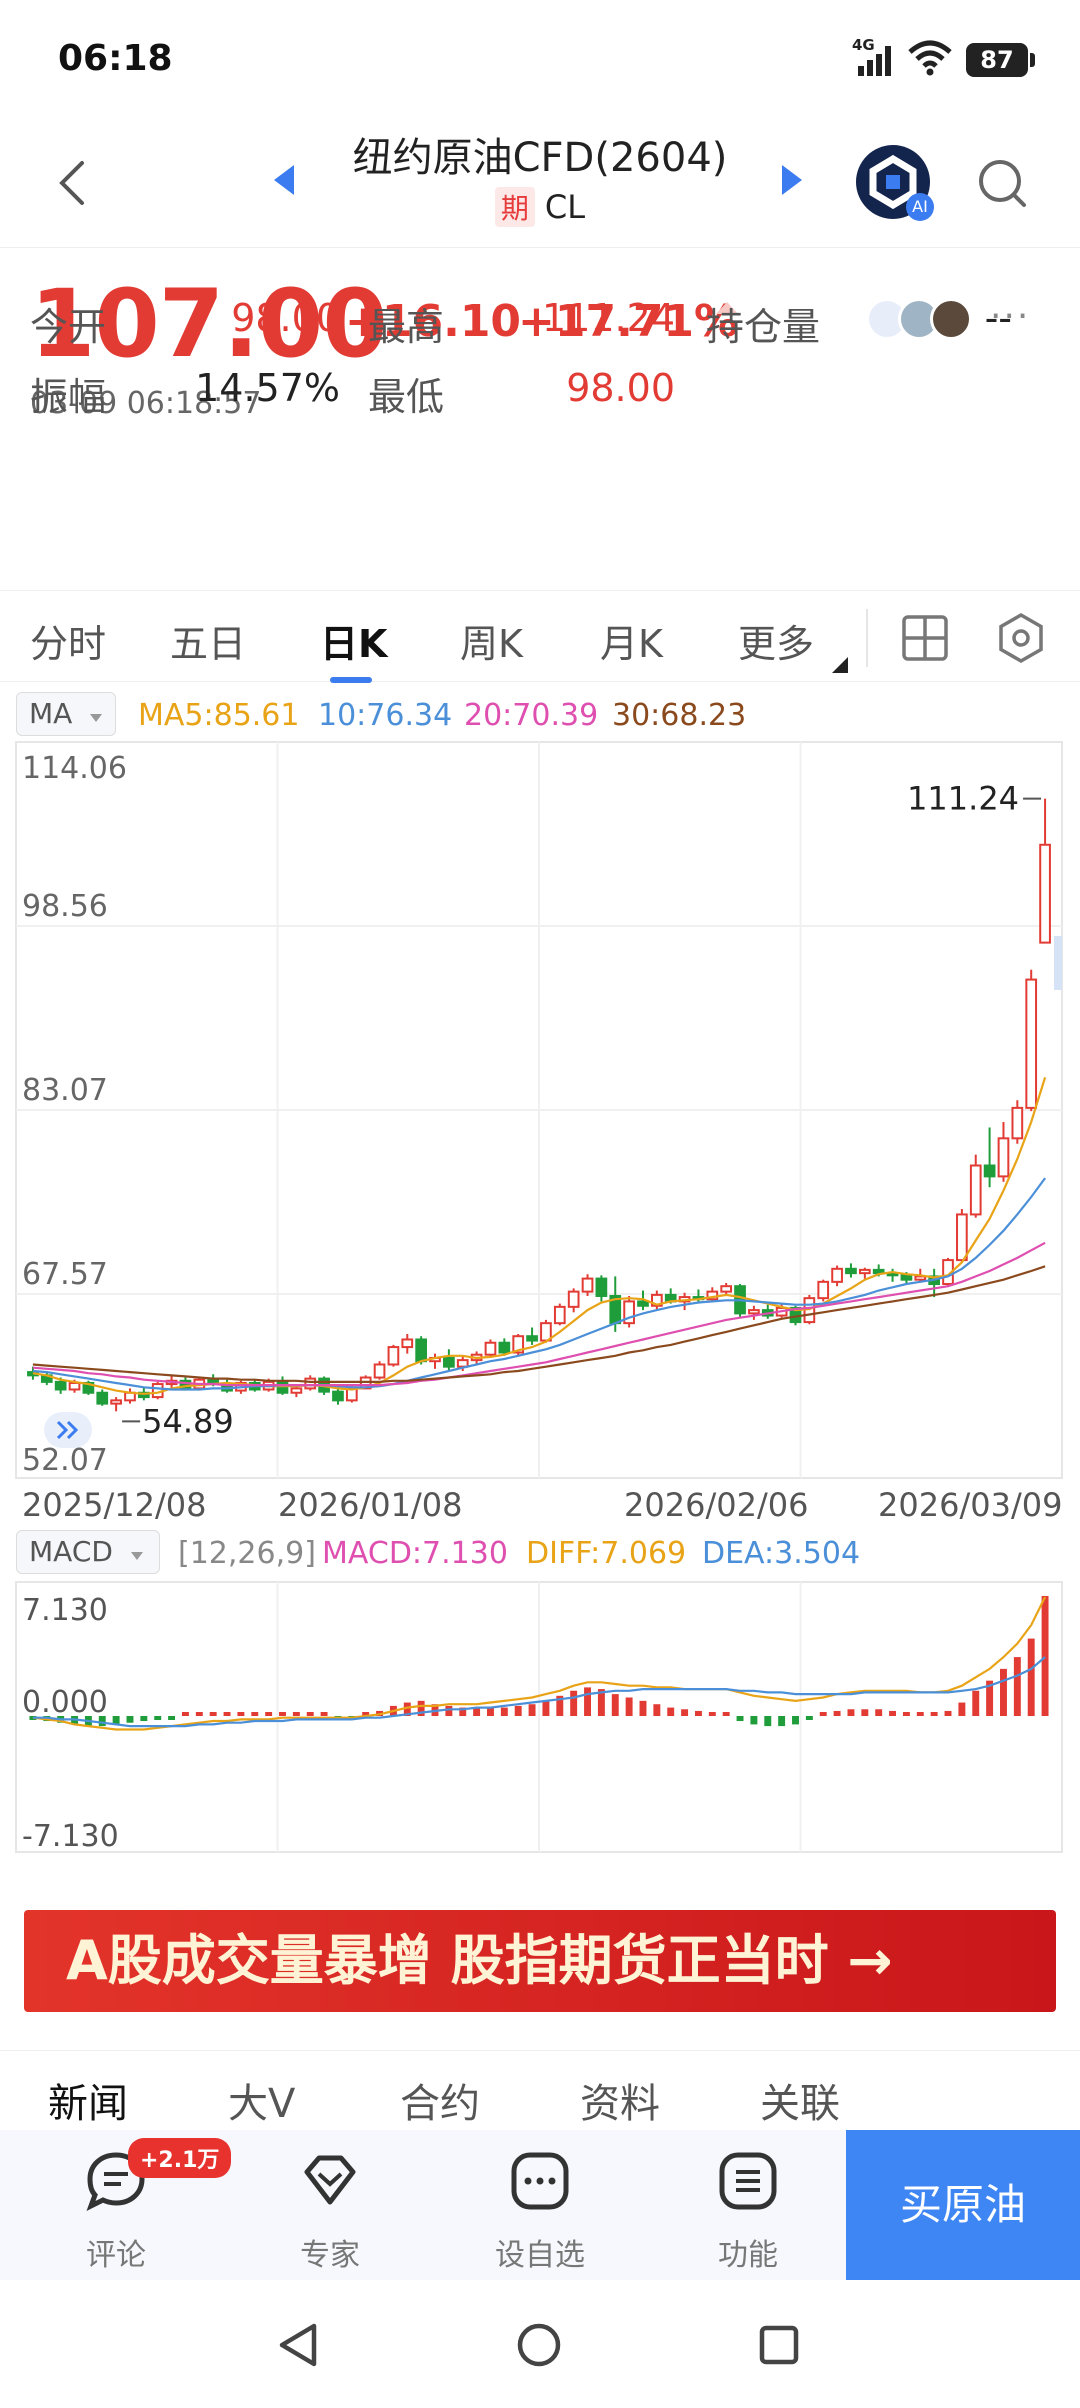 This screenshot has height=2408, width=1080. Describe the element at coordinates (895, 183) in the screenshot. I see `ai-assistant-button: AI` at that location.